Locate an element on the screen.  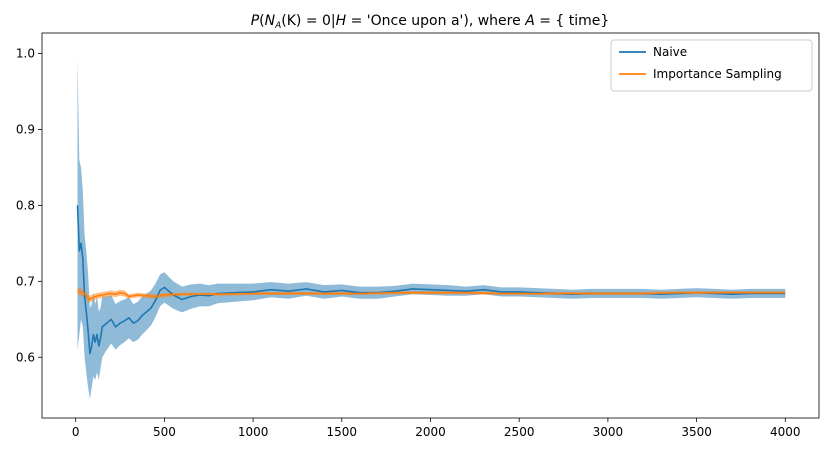
x-tick-label: 1500 is located at coordinates (342, 432).